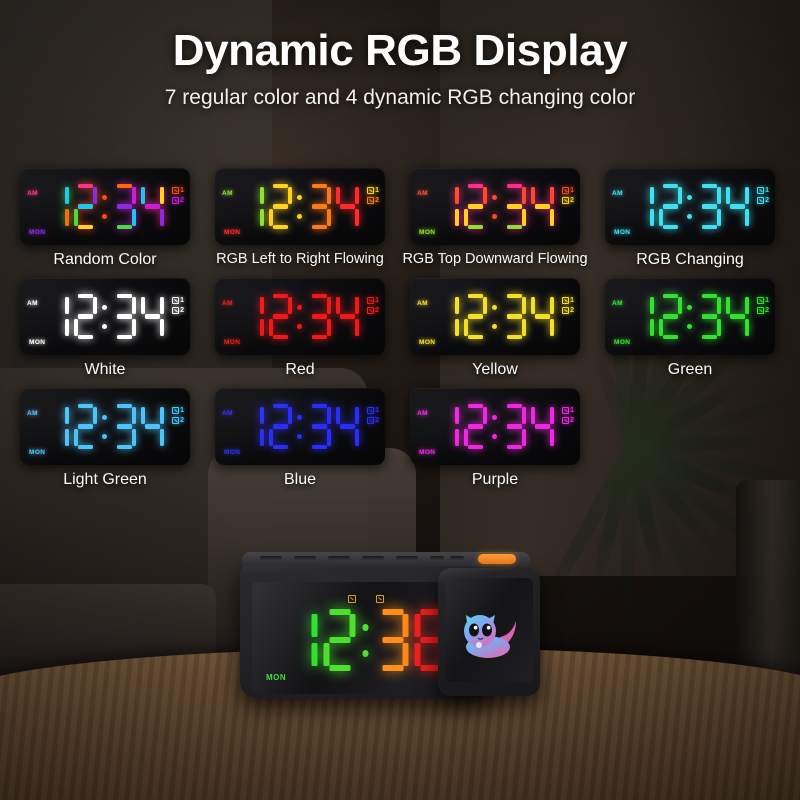 The width and height of the screenshot is (800, 800). I want to click on clock-mode-rgb-changing: AM MON 1 2 RGB Changing, so click(690, 218).